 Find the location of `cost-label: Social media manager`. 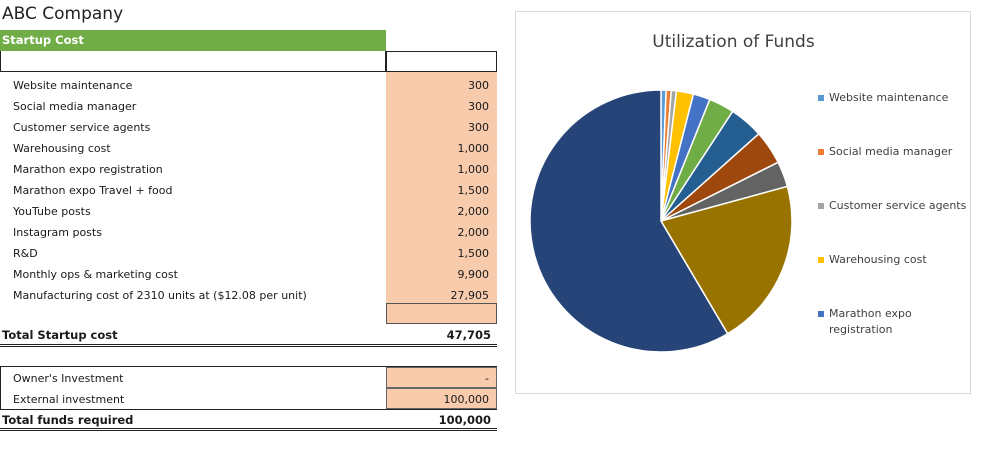

cost-label: Social media manager is located at coordinates (75, 106).